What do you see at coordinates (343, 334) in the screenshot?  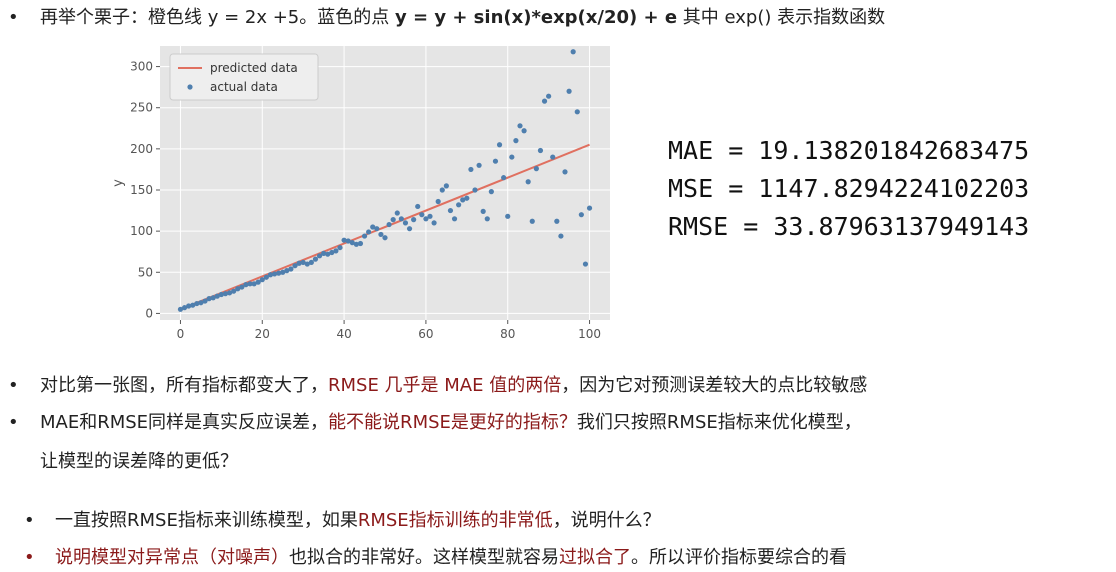 I see `x-tick-label: 40` at bounding box center [343, 334].